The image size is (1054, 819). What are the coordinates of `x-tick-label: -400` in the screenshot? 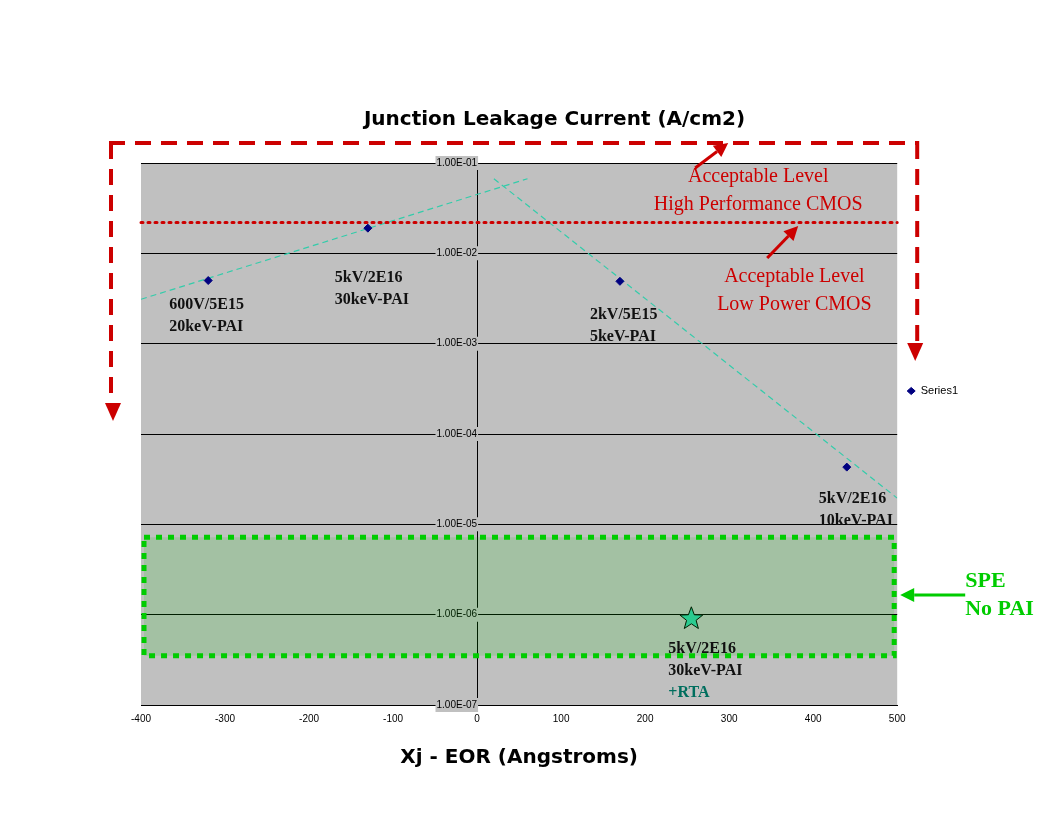 It's located at (141, 718).